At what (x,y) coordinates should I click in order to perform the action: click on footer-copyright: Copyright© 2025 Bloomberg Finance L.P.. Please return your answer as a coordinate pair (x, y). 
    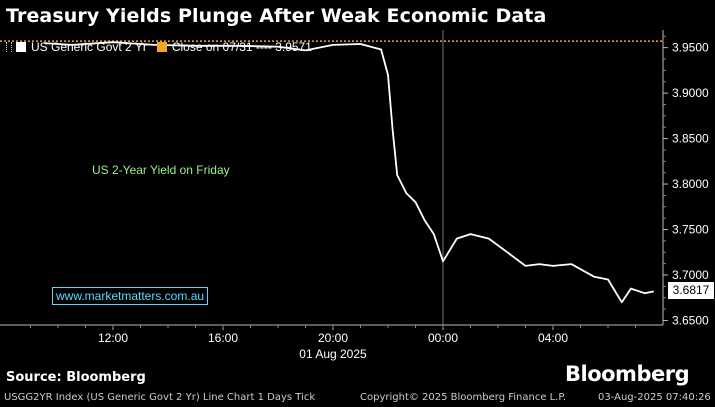
    Looking at the image, I should click on (463, 397).